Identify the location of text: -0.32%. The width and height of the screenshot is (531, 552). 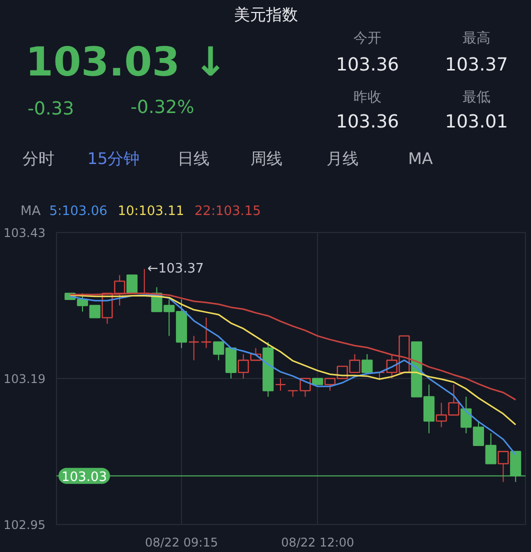
(162, 107).